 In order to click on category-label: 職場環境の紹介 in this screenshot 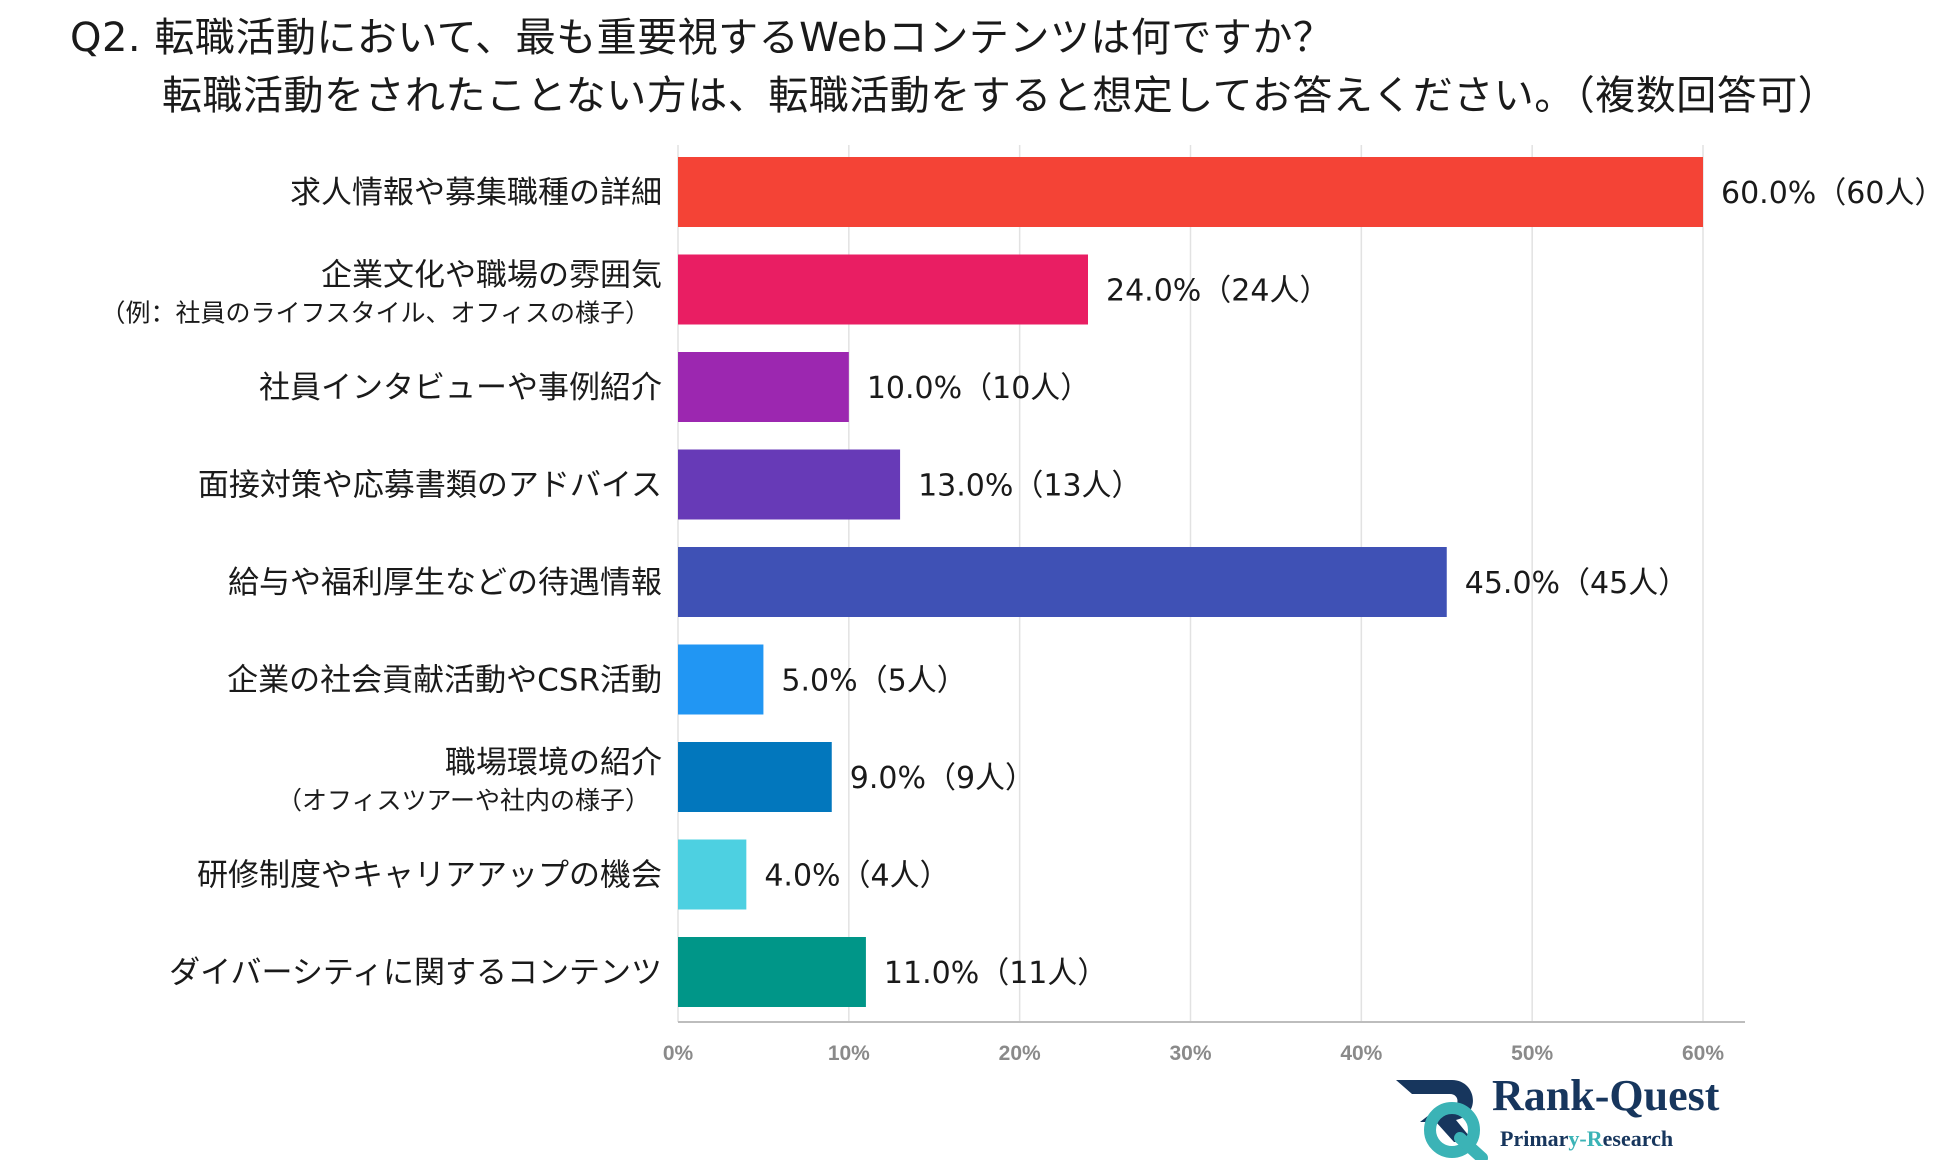, I will do `click(553, 763)`.